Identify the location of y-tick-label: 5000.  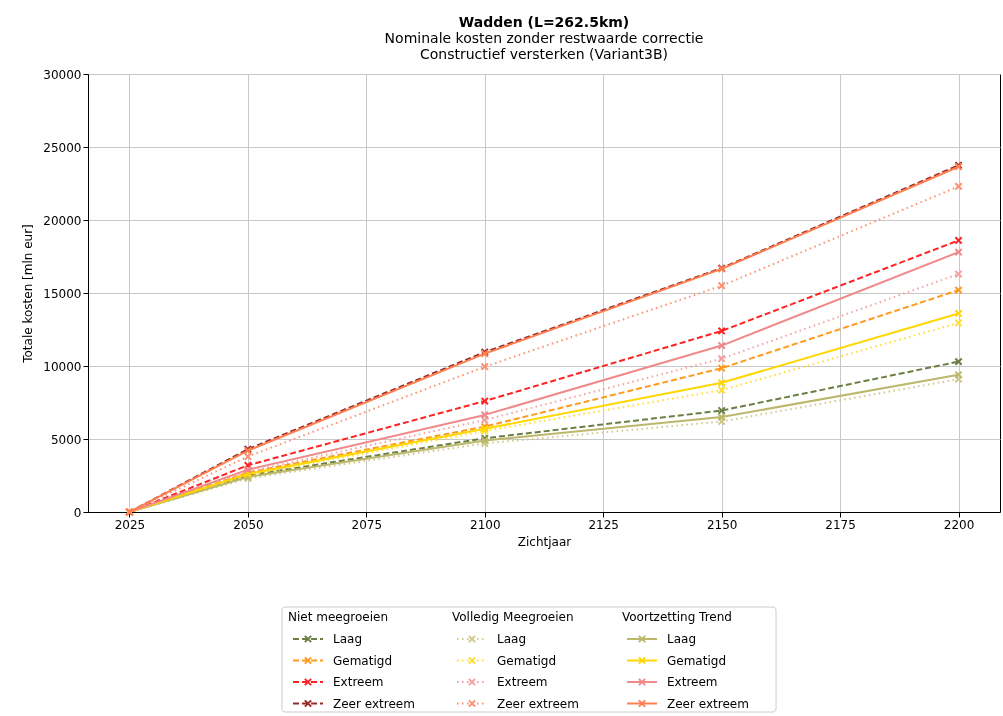
(66, 439).